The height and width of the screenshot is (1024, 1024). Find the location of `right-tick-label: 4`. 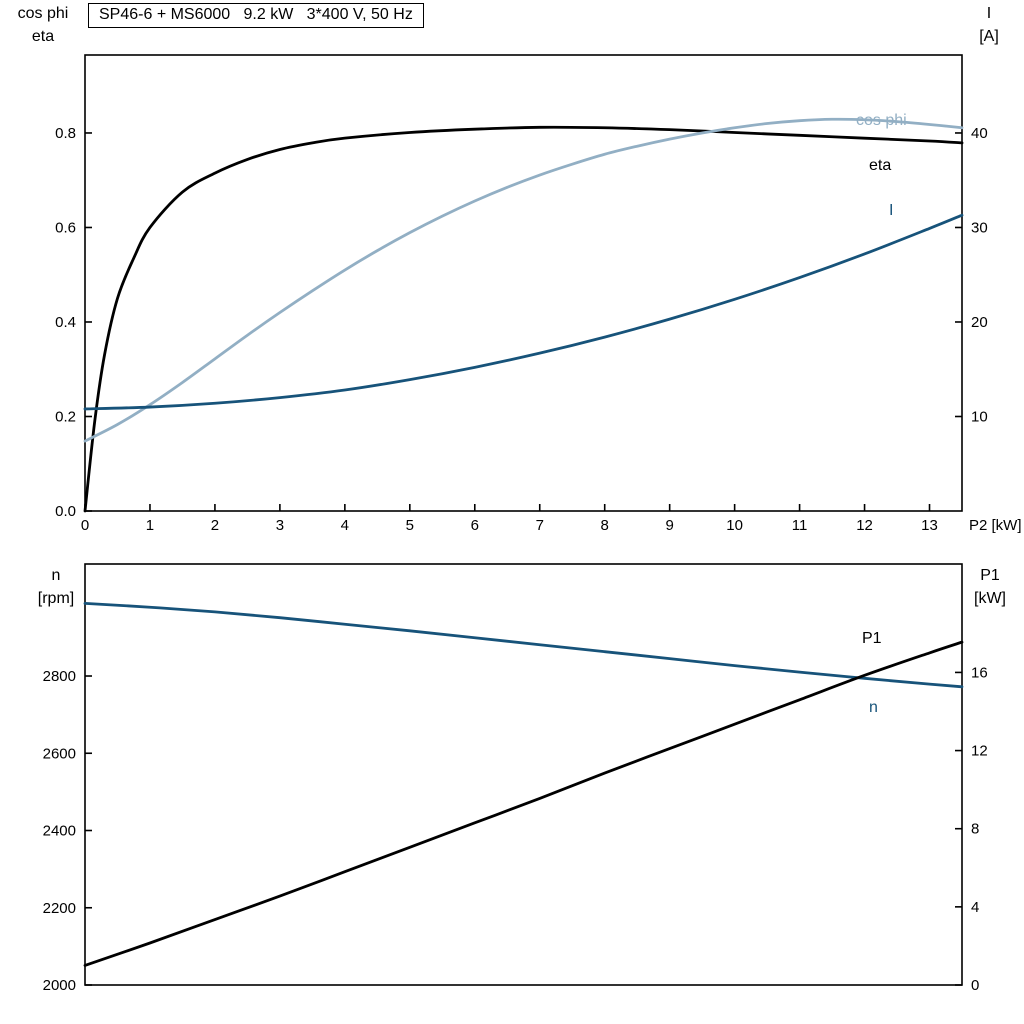

right-tick-label: 4 is located at coordinates (975, 907).